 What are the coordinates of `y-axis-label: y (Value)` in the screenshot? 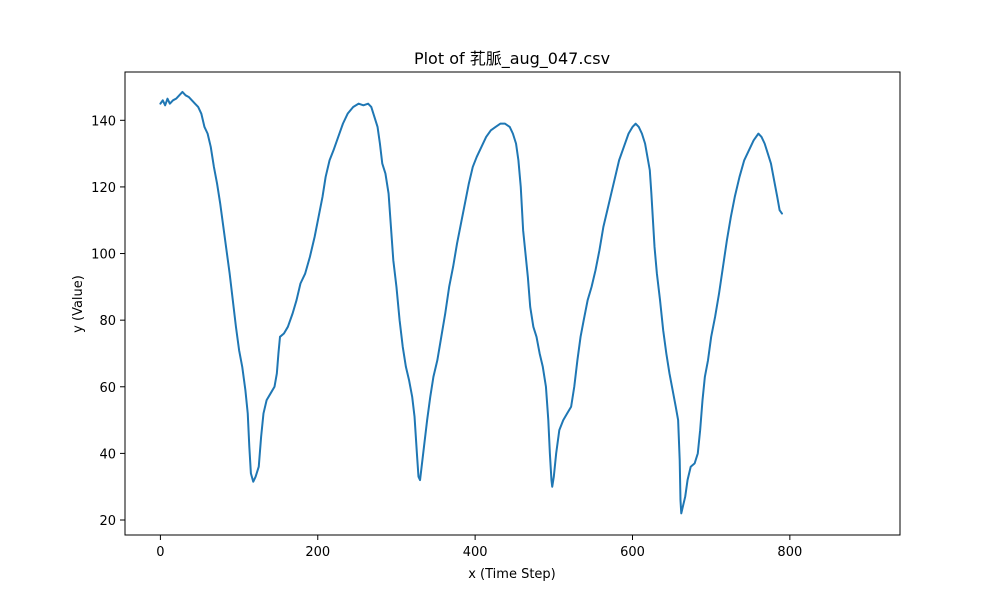 It's located at (78, 304).